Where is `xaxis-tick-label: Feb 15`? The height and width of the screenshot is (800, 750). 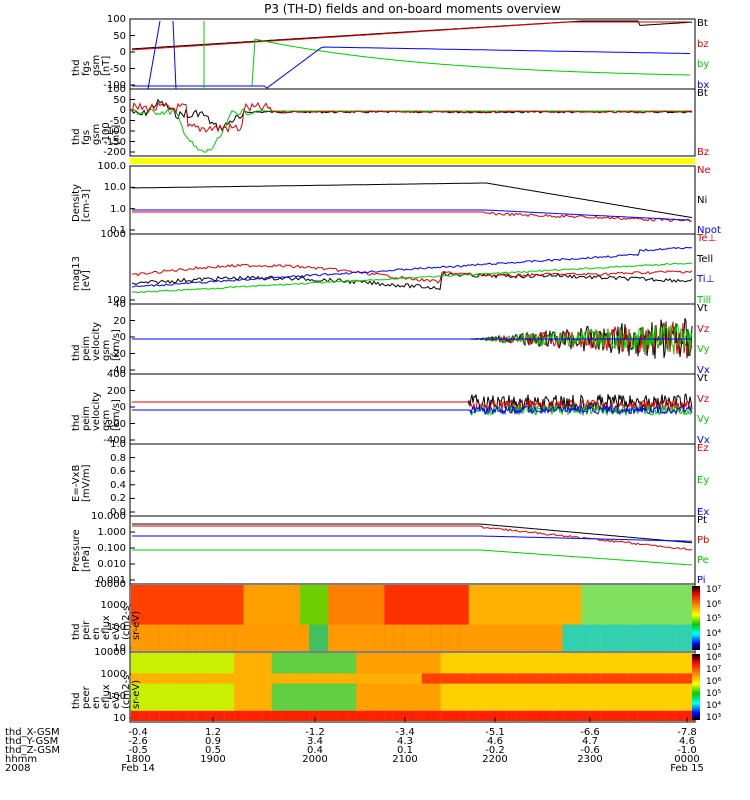
xaxis-tick-label: Feb 15 is located at coordinates (687, 768).